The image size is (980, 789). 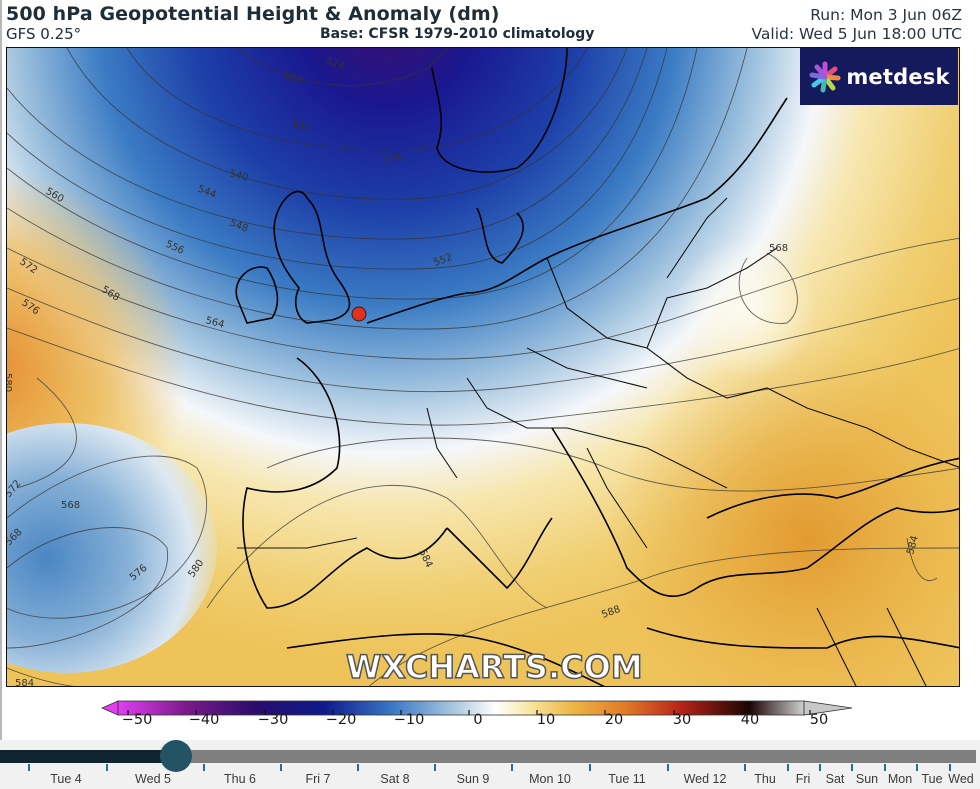 I want to click on model-label: GFS 0.25°, so click(x=44, y=34).